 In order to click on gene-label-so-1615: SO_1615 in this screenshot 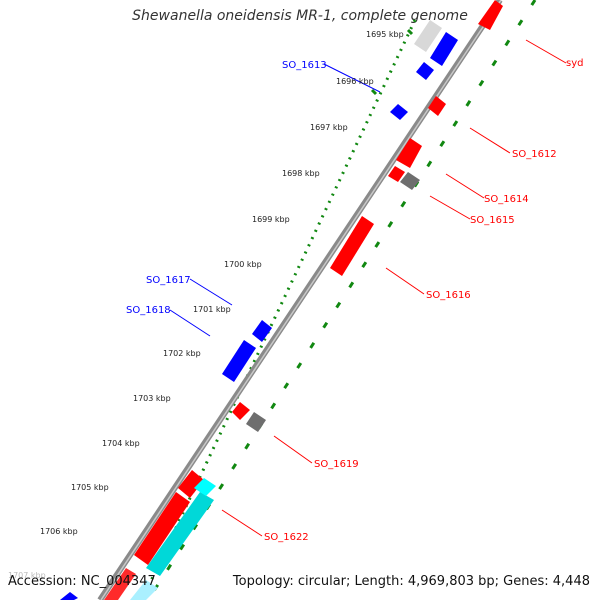, I will do `click(492, 220)`.